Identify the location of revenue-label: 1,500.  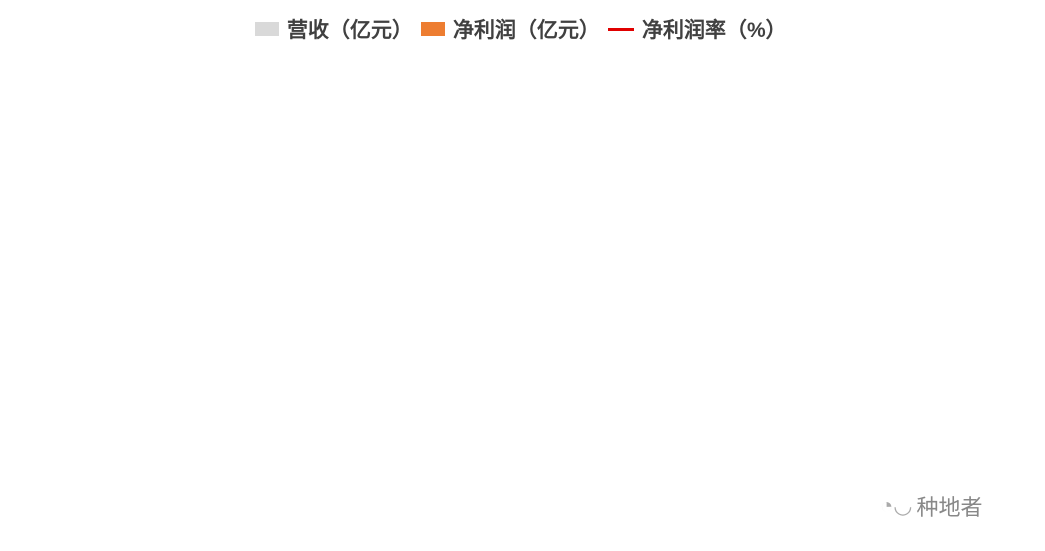
(430, 218).